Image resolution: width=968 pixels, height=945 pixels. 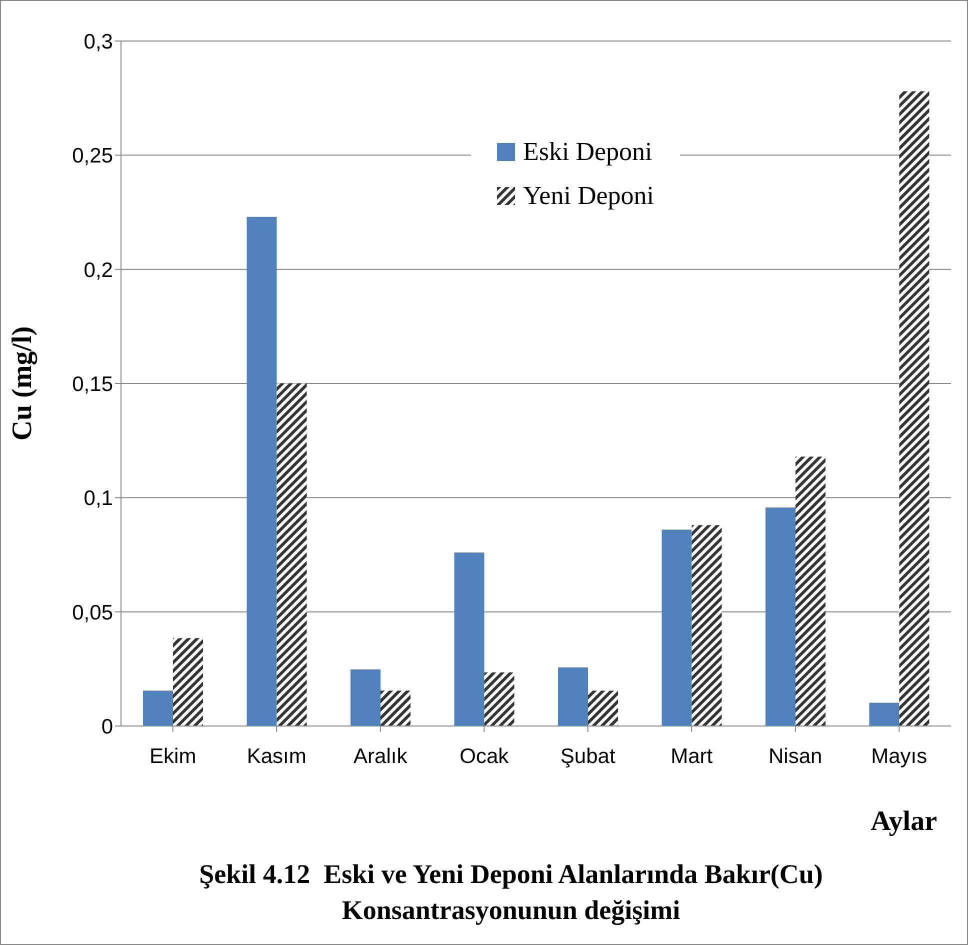 I want to click on y-axis-title: Cu (mg/l), so click(x=22, y=383).